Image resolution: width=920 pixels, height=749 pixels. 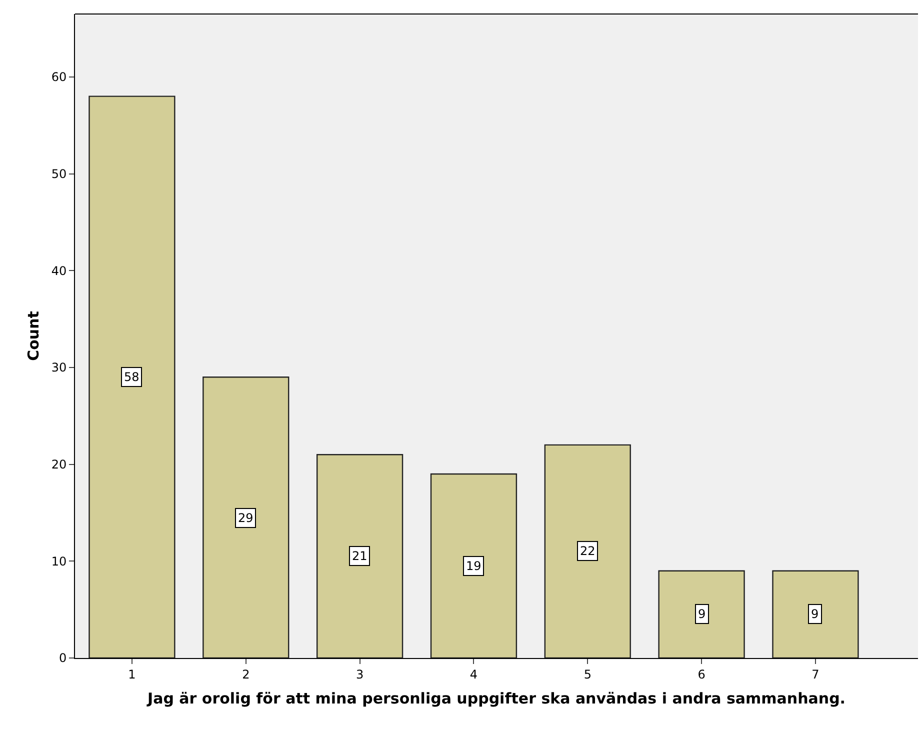 I want to click on y-tick-label: 30, so click(x=59, y=367).